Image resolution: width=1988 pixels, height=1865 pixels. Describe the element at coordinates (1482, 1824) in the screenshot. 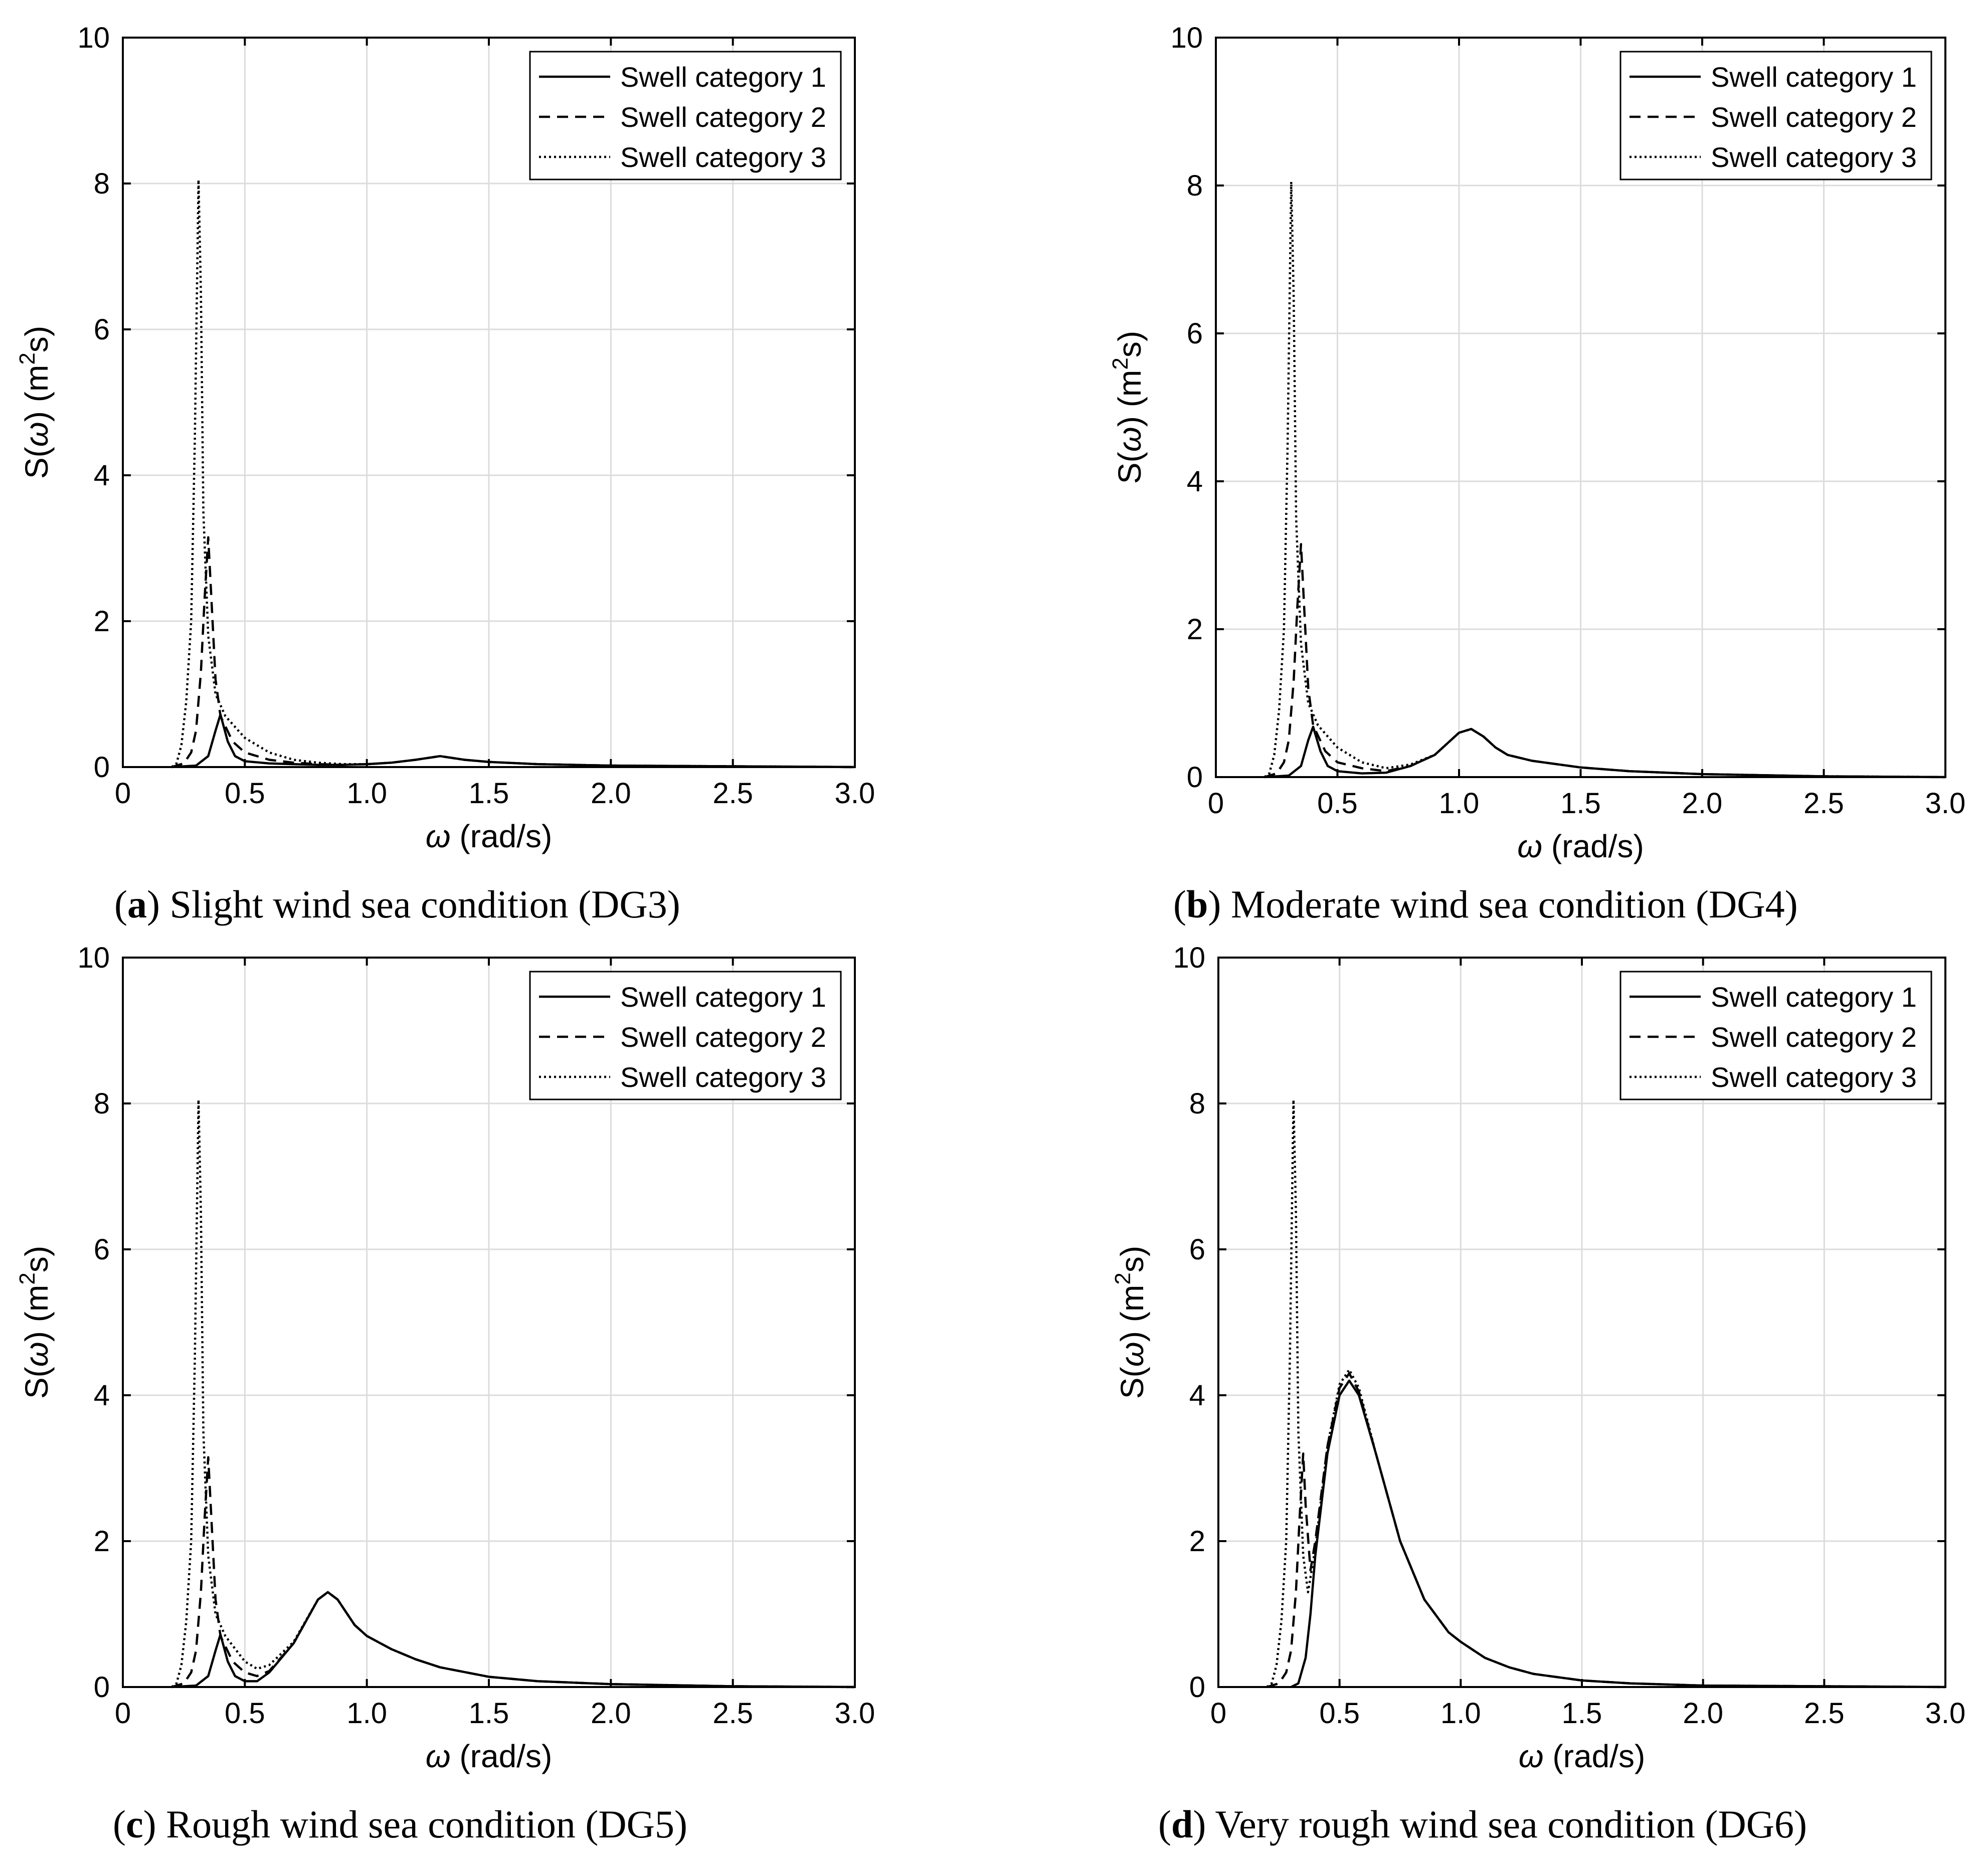

I see `panel-d-caption: (d) Very rough wind sea condition (DG6)` at that location.